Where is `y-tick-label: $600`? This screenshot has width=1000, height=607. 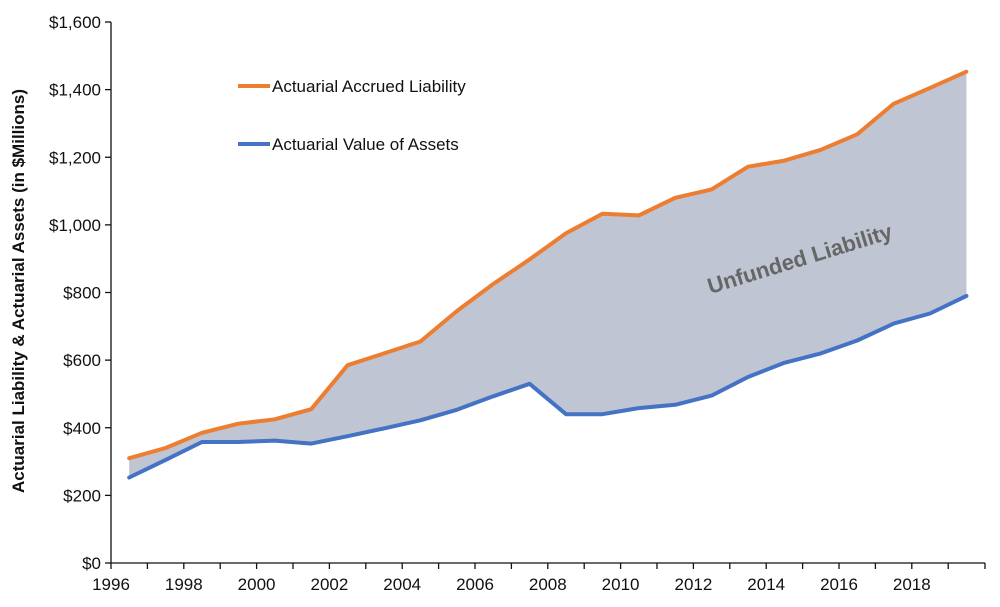 y-tick-label: $600 is located at coordinates (82, 360).